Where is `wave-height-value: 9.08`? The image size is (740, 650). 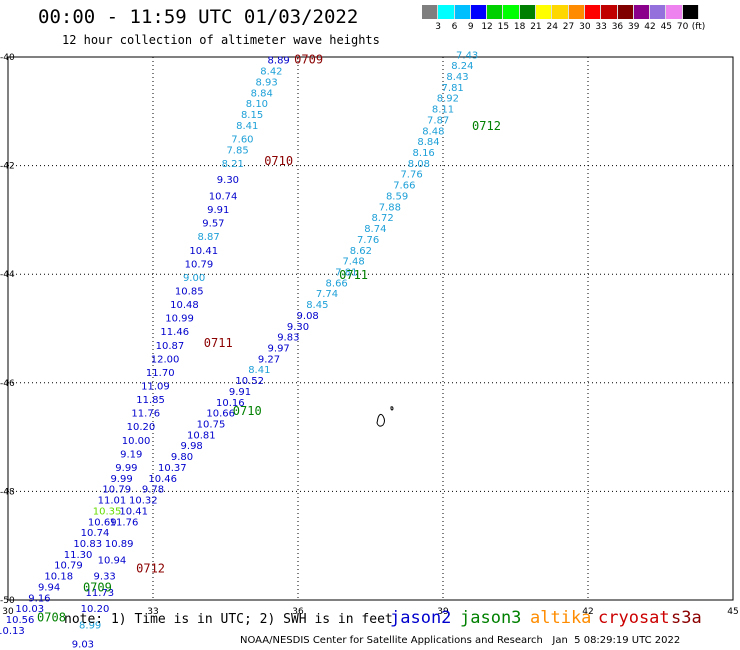
wave-height-value: 9.08 is located at coordinates (308, 316).